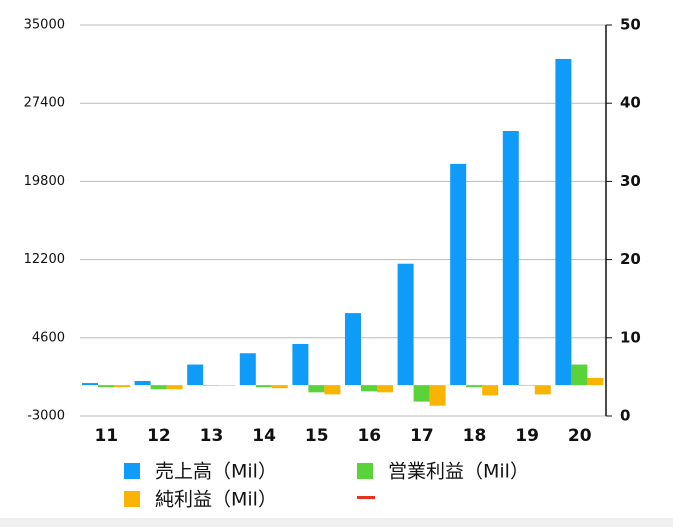 The width and height of the screenshot is (673, 527). Describe the element at coordinates (630, 181) in the screenshot. I see `y2-tick-label: 30` at that location.